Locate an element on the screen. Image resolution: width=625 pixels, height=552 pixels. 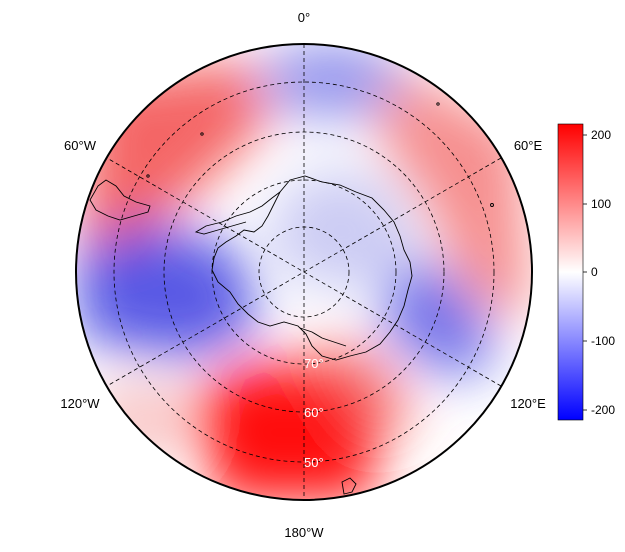
colorbar: 200 100 0 -100 -200 is located at coordinates (586, 272).